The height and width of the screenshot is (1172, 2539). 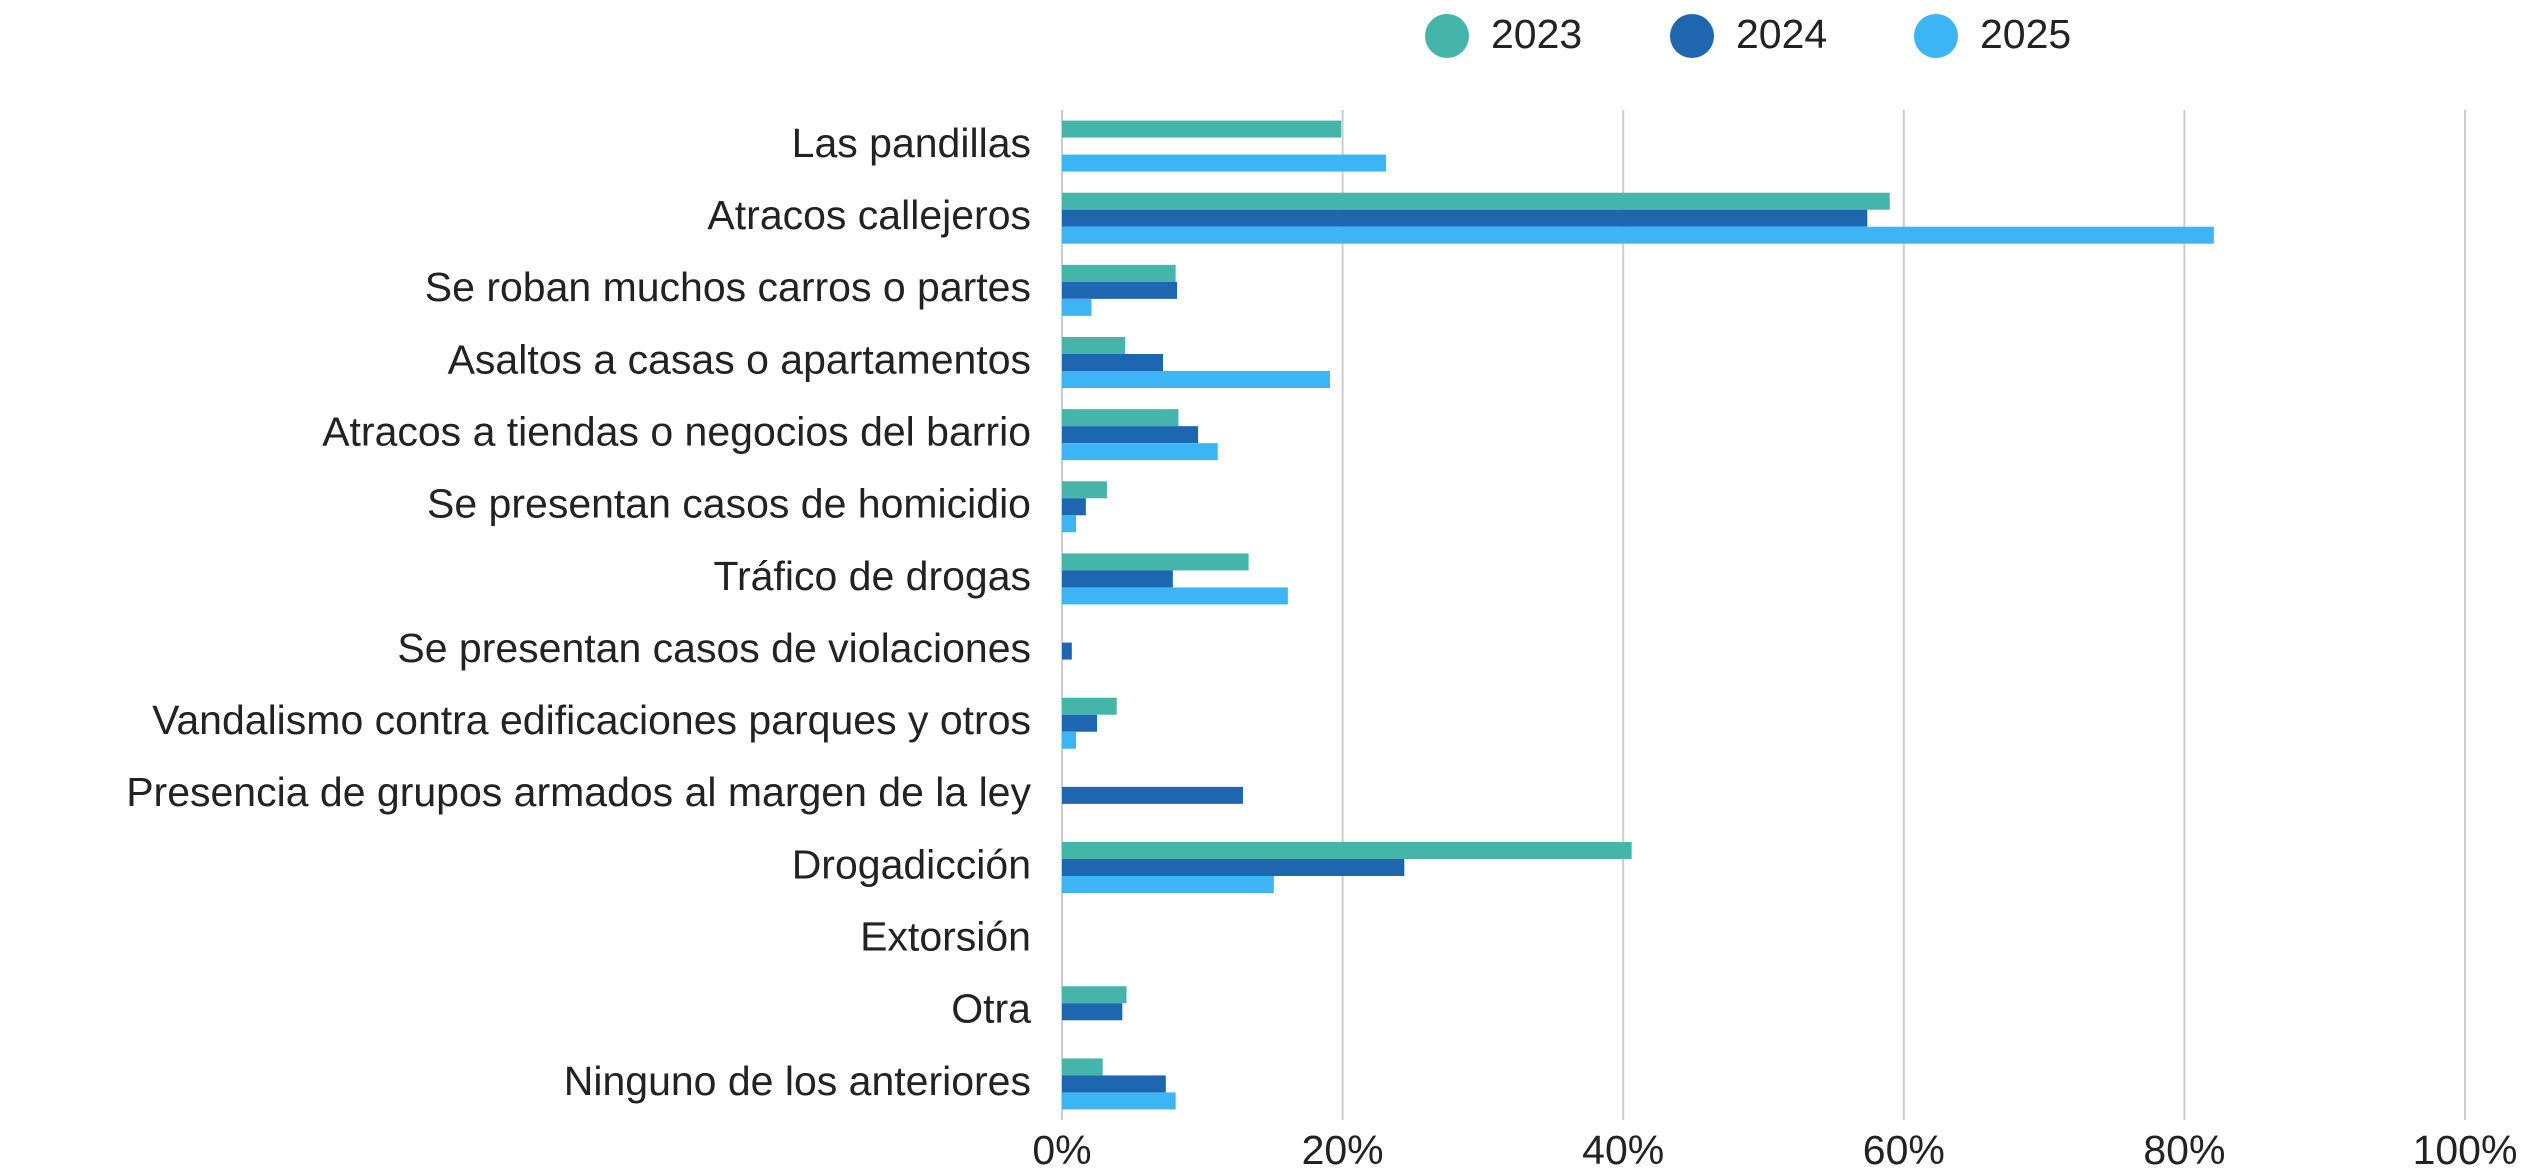 What do you see at coordinates (869, 215) in the screenshot?
I see `y-tick-label: Atracos callejeros` at bounding box center [869, 215].